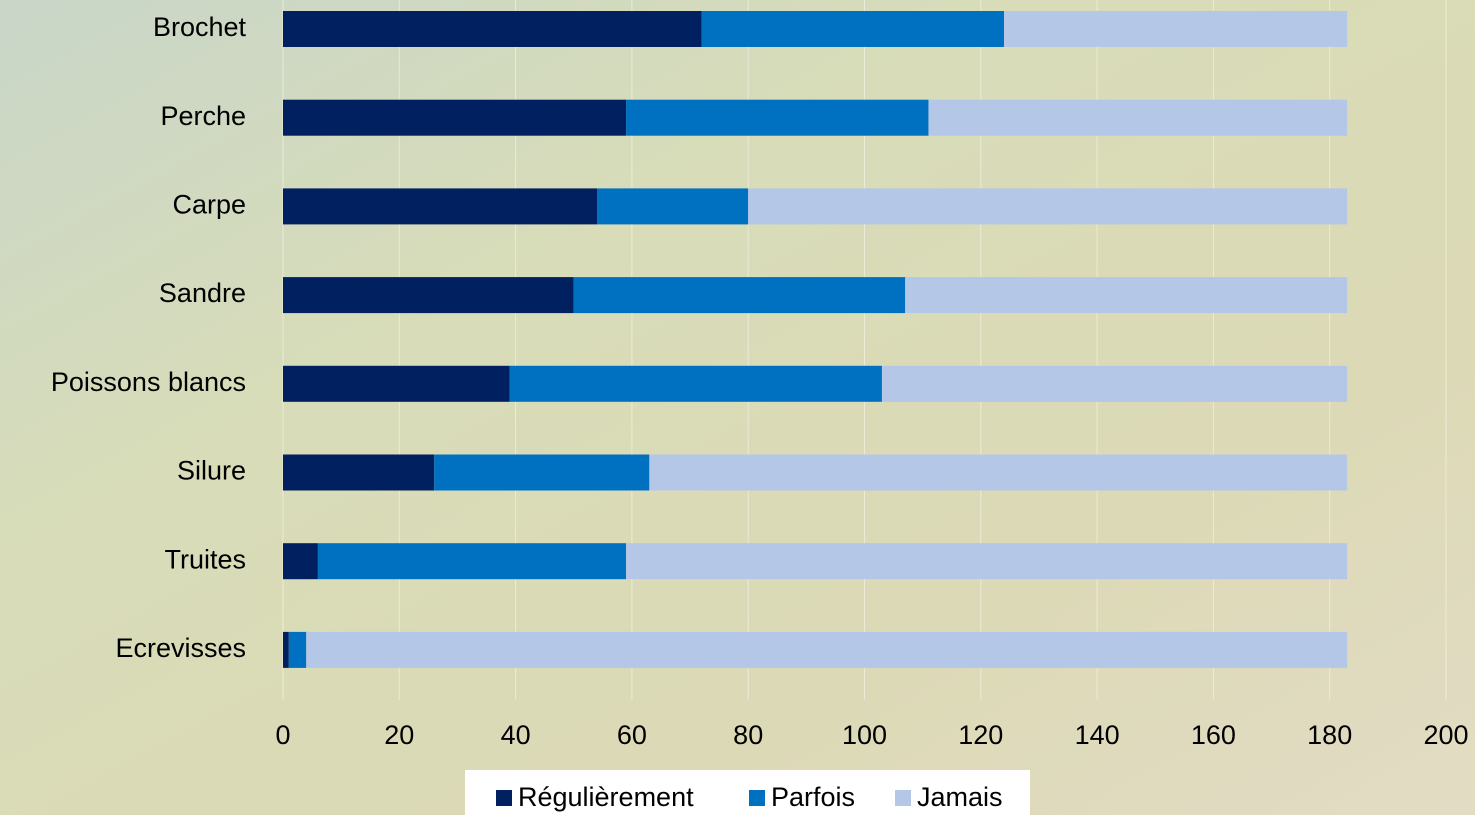 The width and height of the screenshot is (1475, 820). Describe the element at coordinates (148, 382) in the screenshot. I see `y-tick-label: Poissons blancs` at that location.